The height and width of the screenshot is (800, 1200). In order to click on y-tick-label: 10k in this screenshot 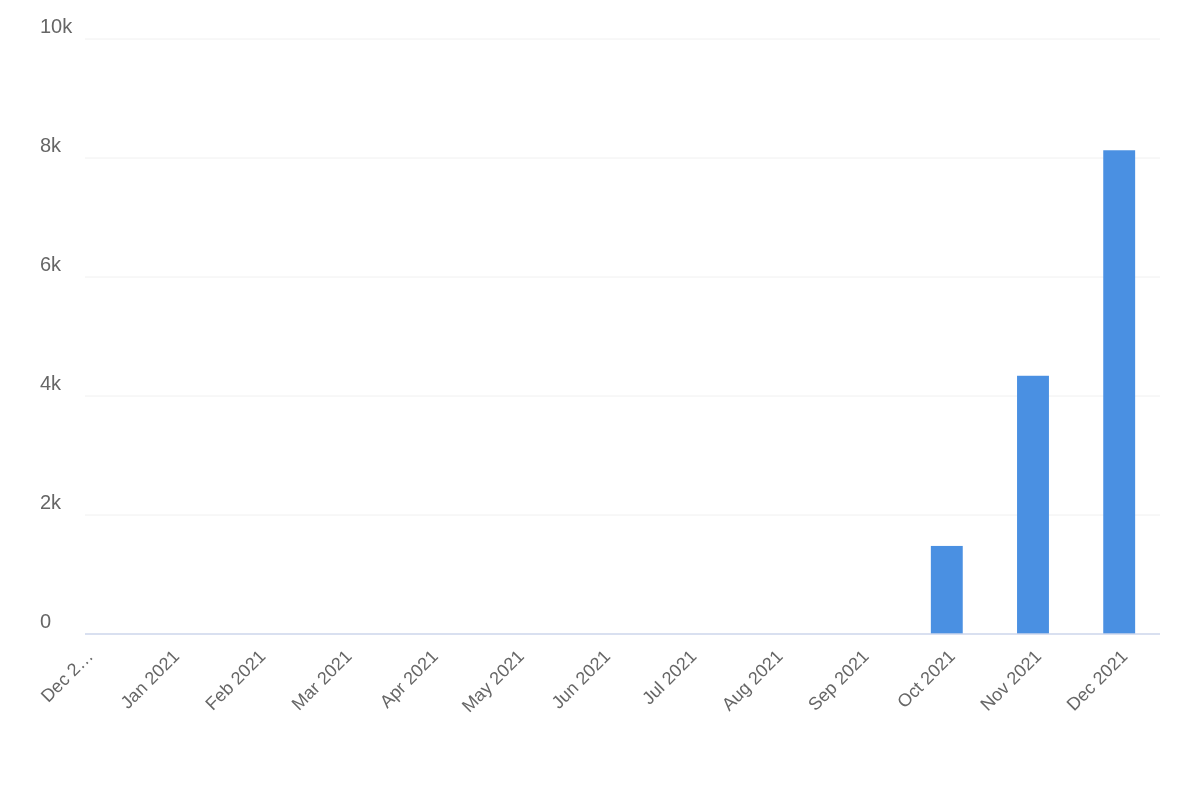, I will do `click(57, 26)`.